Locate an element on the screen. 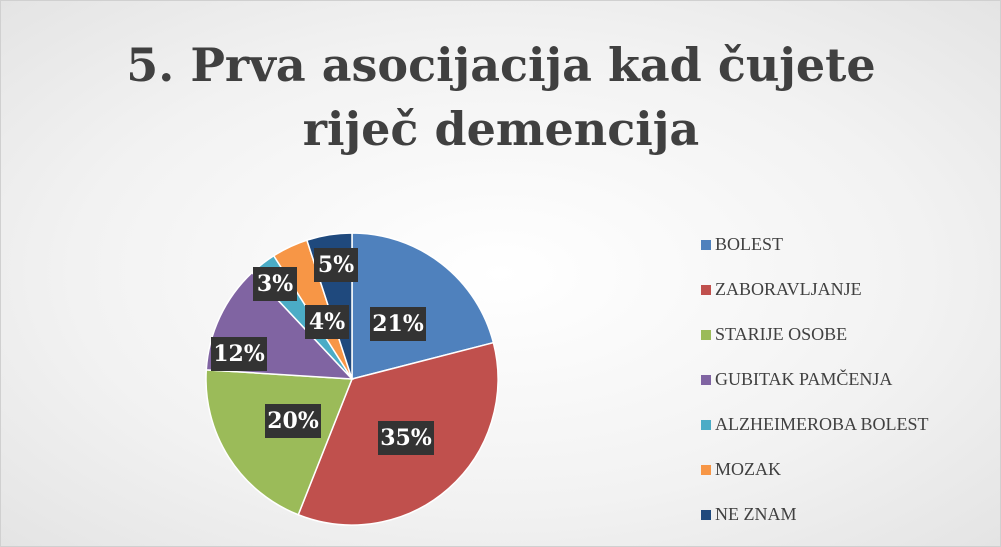  data-label: 21% is located at coordinates (398, 324).